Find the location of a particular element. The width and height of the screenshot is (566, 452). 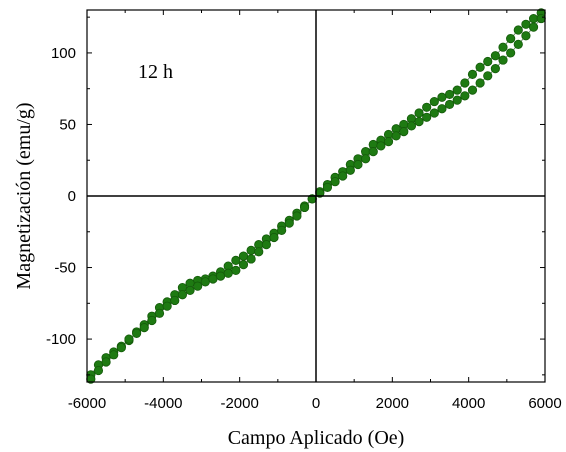

x-axis-title: Campo Aplicado (Oe) is located at coordinates (316, 438).